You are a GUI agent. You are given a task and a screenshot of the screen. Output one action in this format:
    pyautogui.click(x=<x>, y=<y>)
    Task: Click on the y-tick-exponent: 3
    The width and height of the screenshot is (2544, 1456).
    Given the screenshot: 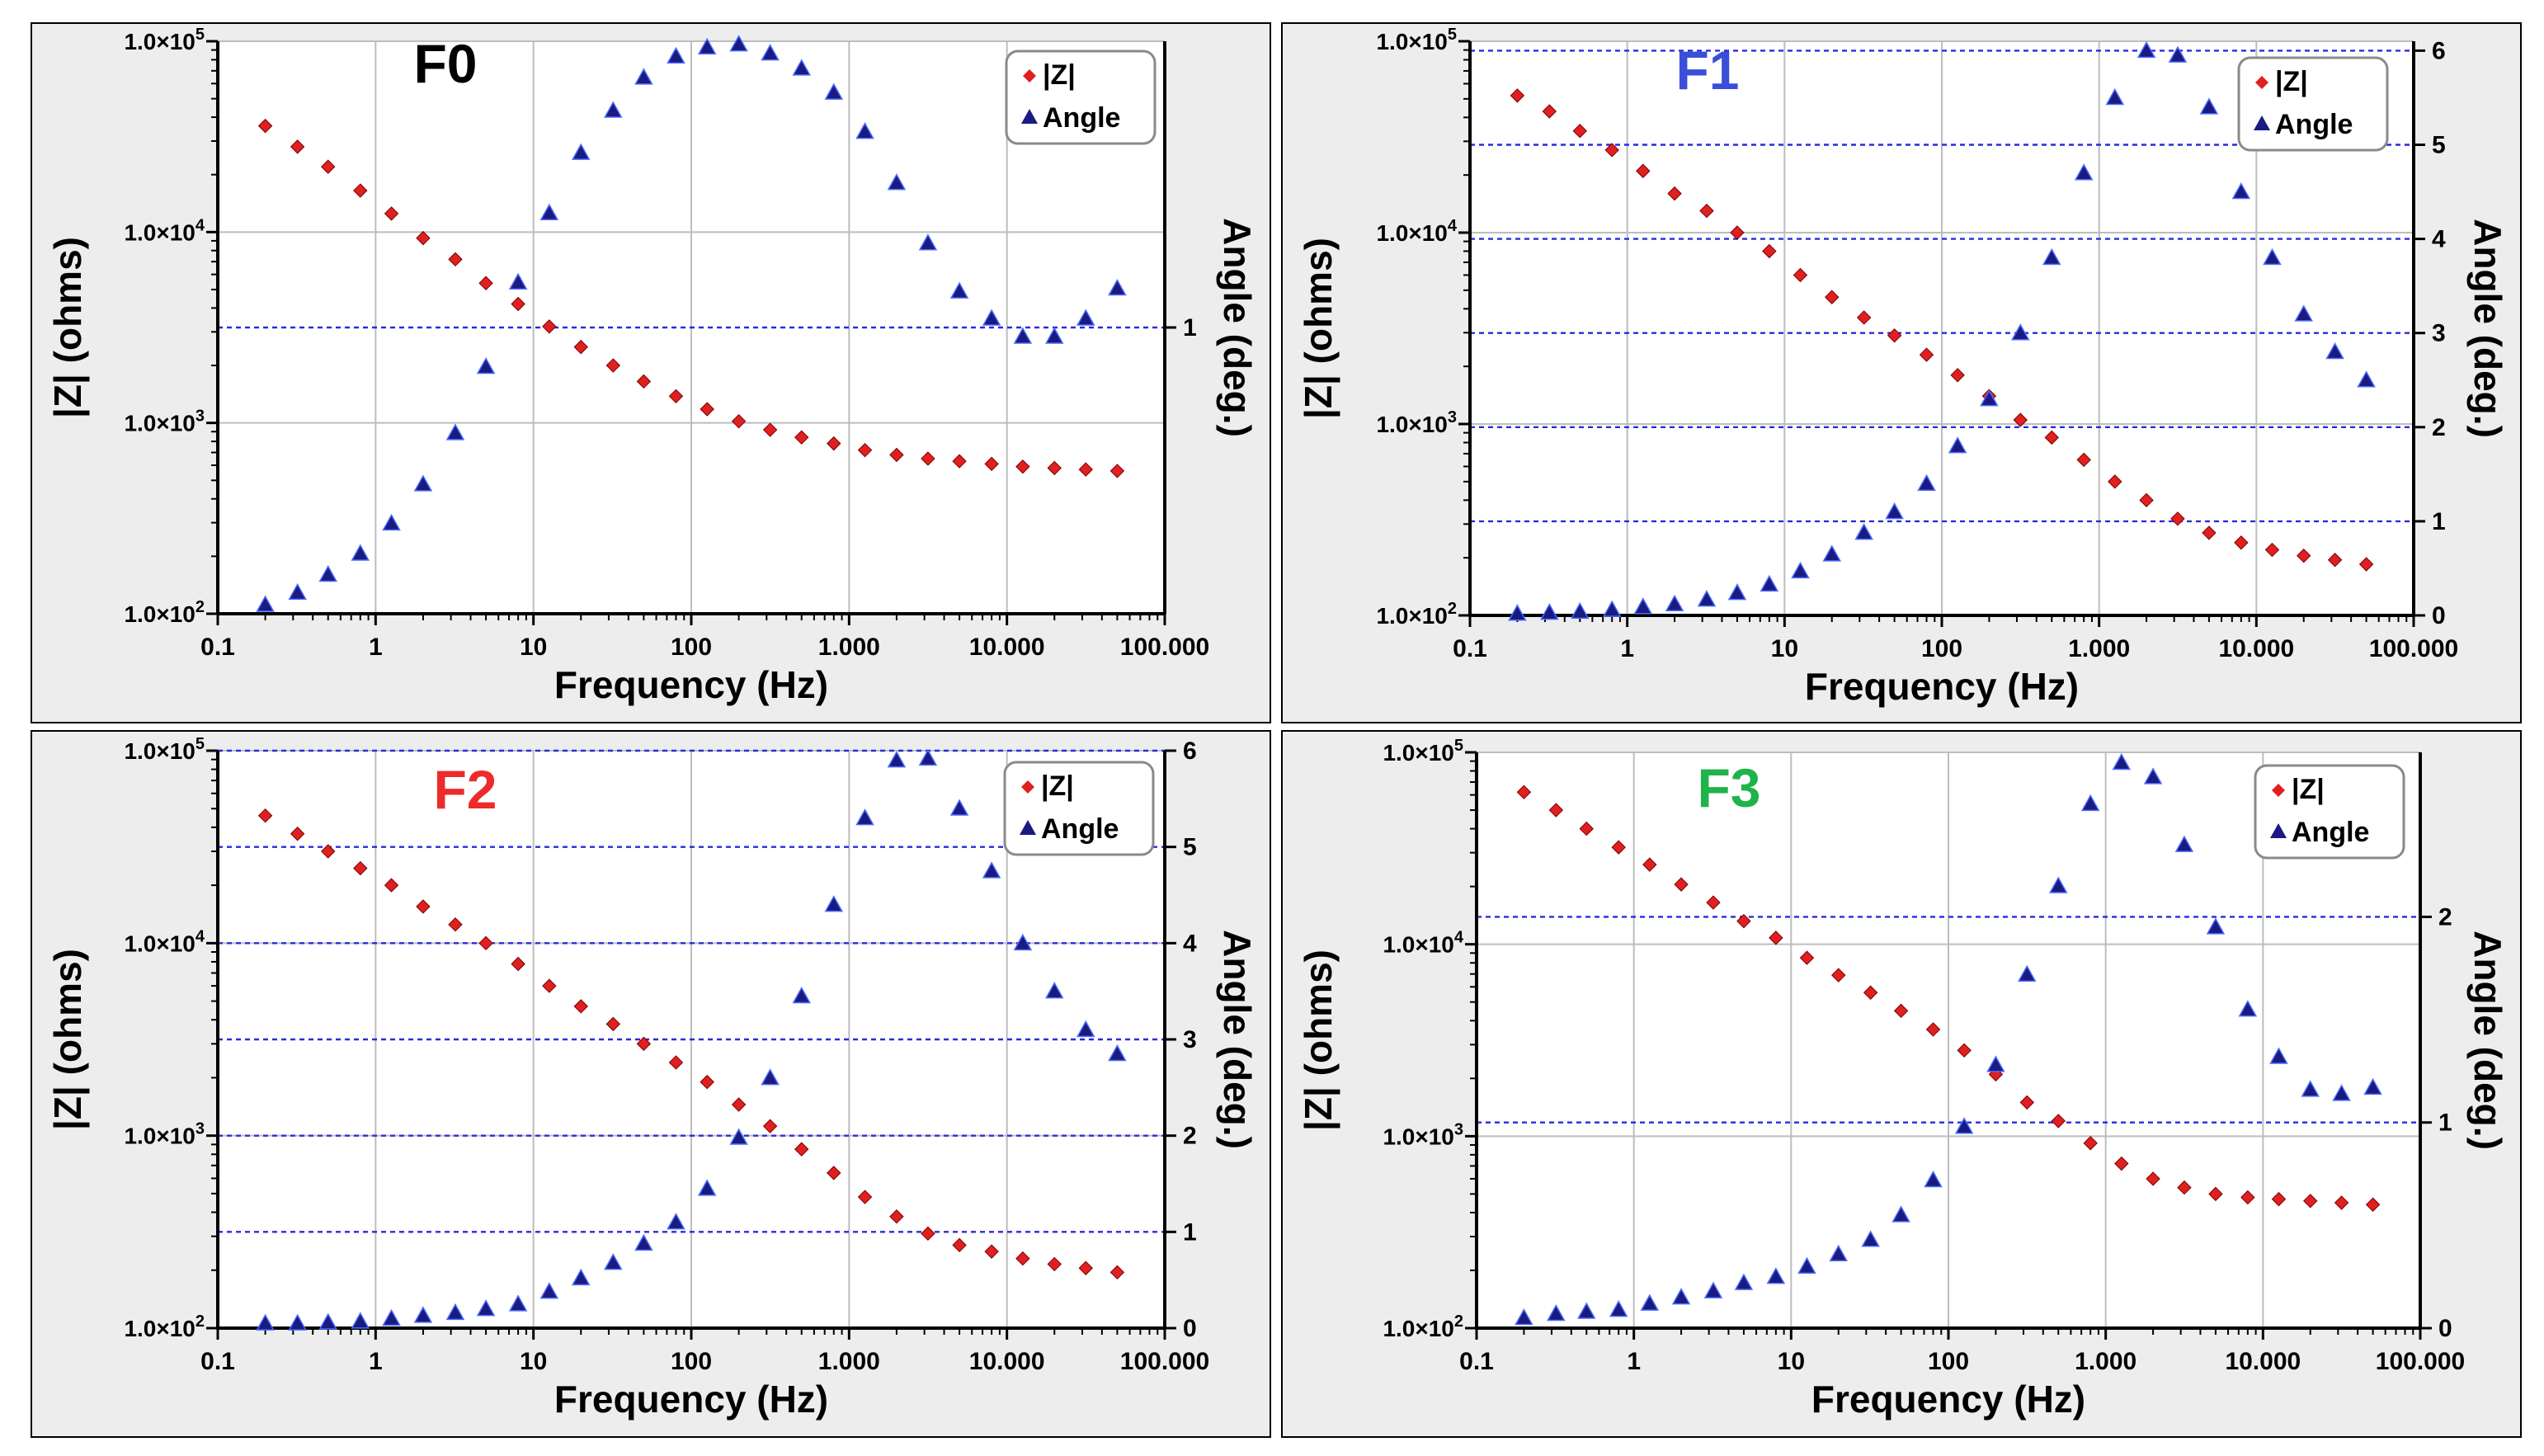 What is the action you would take?
    pyautogui.click(x=1458, y=1129)
    